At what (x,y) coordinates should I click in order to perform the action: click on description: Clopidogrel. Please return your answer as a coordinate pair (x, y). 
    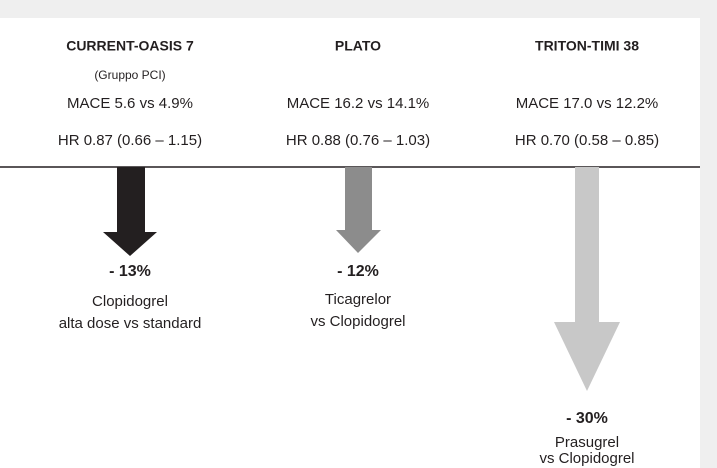
    Looking at the image, I should click on (130, 301).